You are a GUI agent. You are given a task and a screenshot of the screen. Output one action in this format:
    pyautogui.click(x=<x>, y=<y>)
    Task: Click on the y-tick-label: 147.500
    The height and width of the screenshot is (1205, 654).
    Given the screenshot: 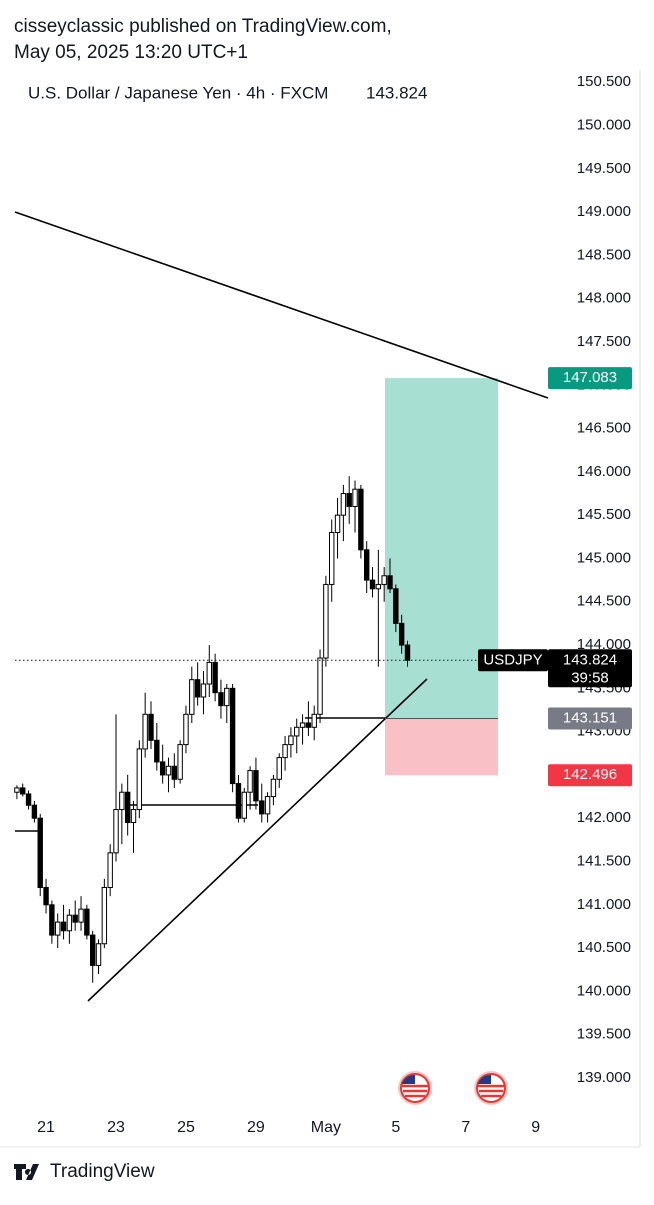 What is the action you would take?
    pyautogui.click(x=604, y=341)
    